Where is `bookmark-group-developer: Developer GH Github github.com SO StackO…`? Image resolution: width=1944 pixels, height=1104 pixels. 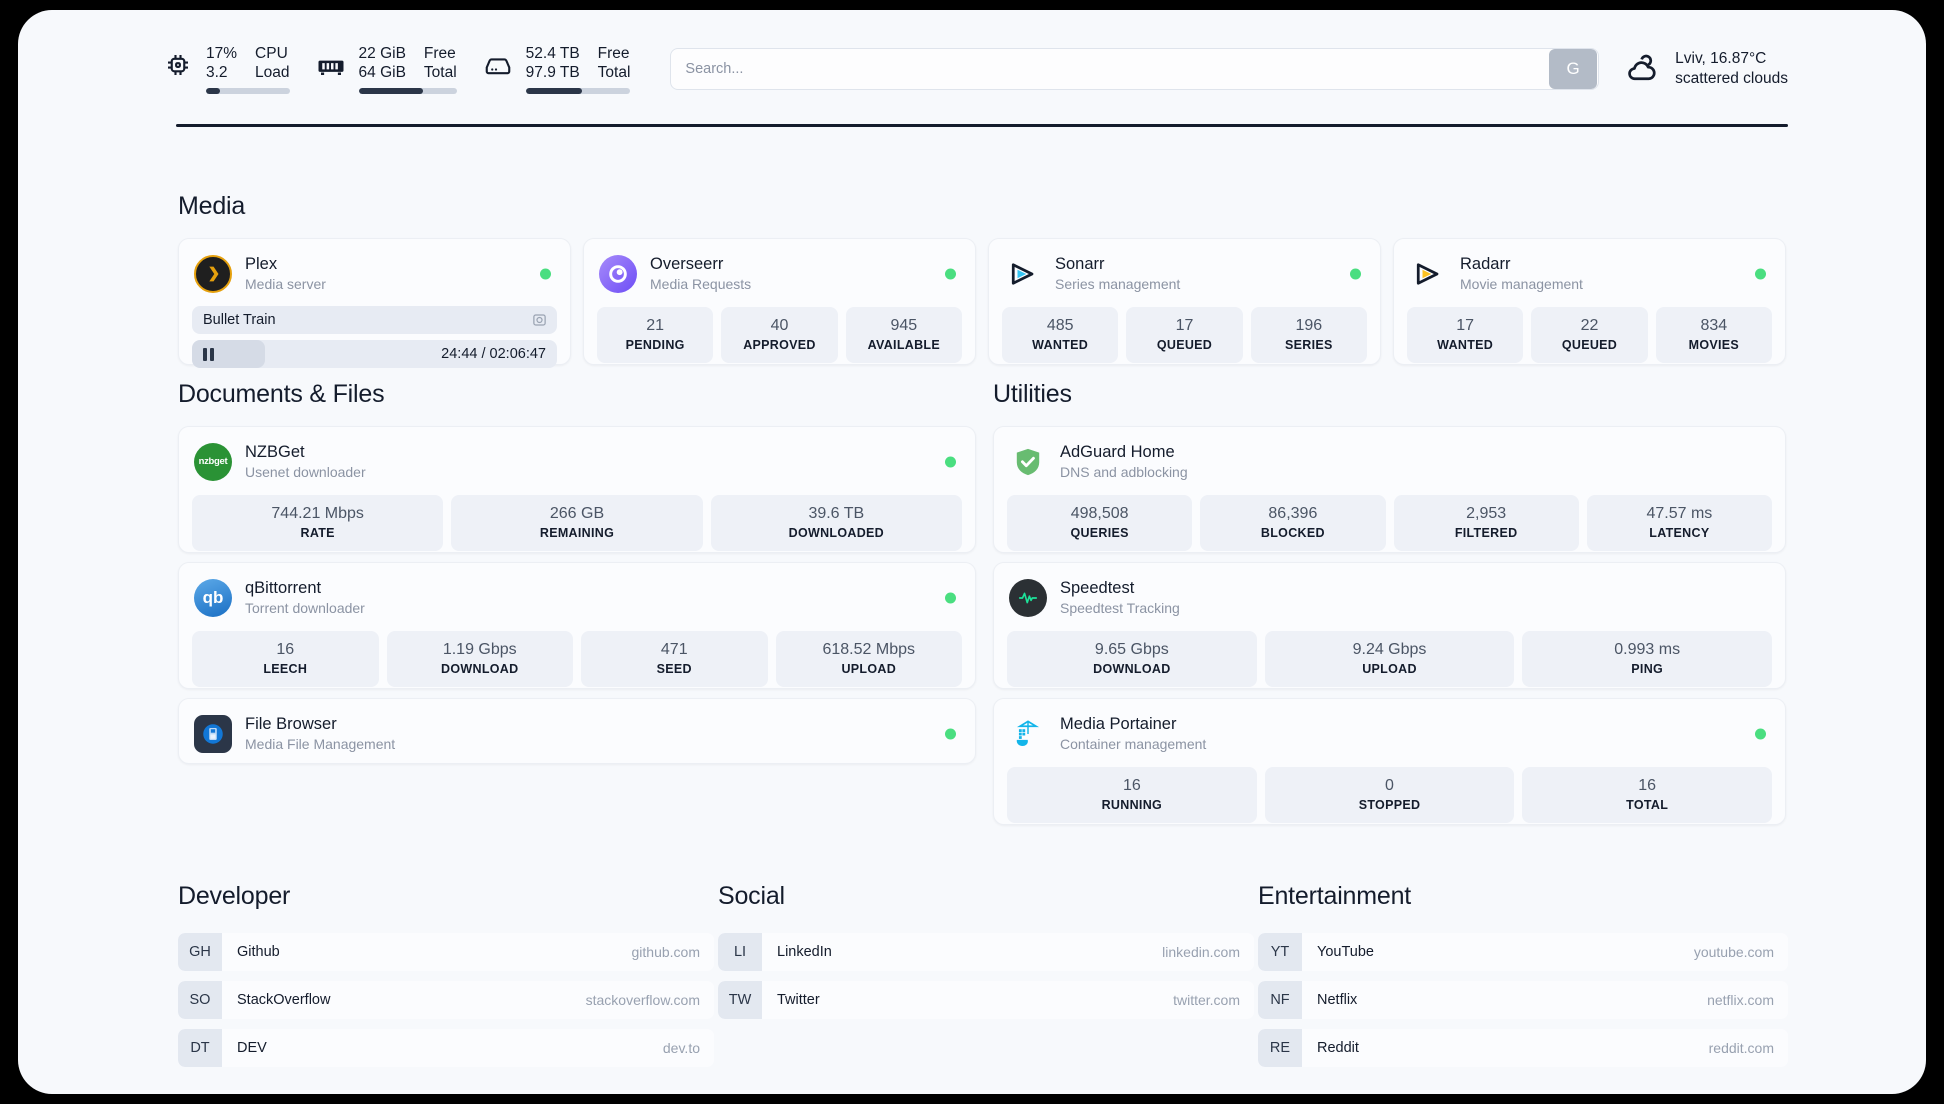
bookmark-group-developer: Developer GH Github github.com SO StackO… is located at coordinates (446, 979).